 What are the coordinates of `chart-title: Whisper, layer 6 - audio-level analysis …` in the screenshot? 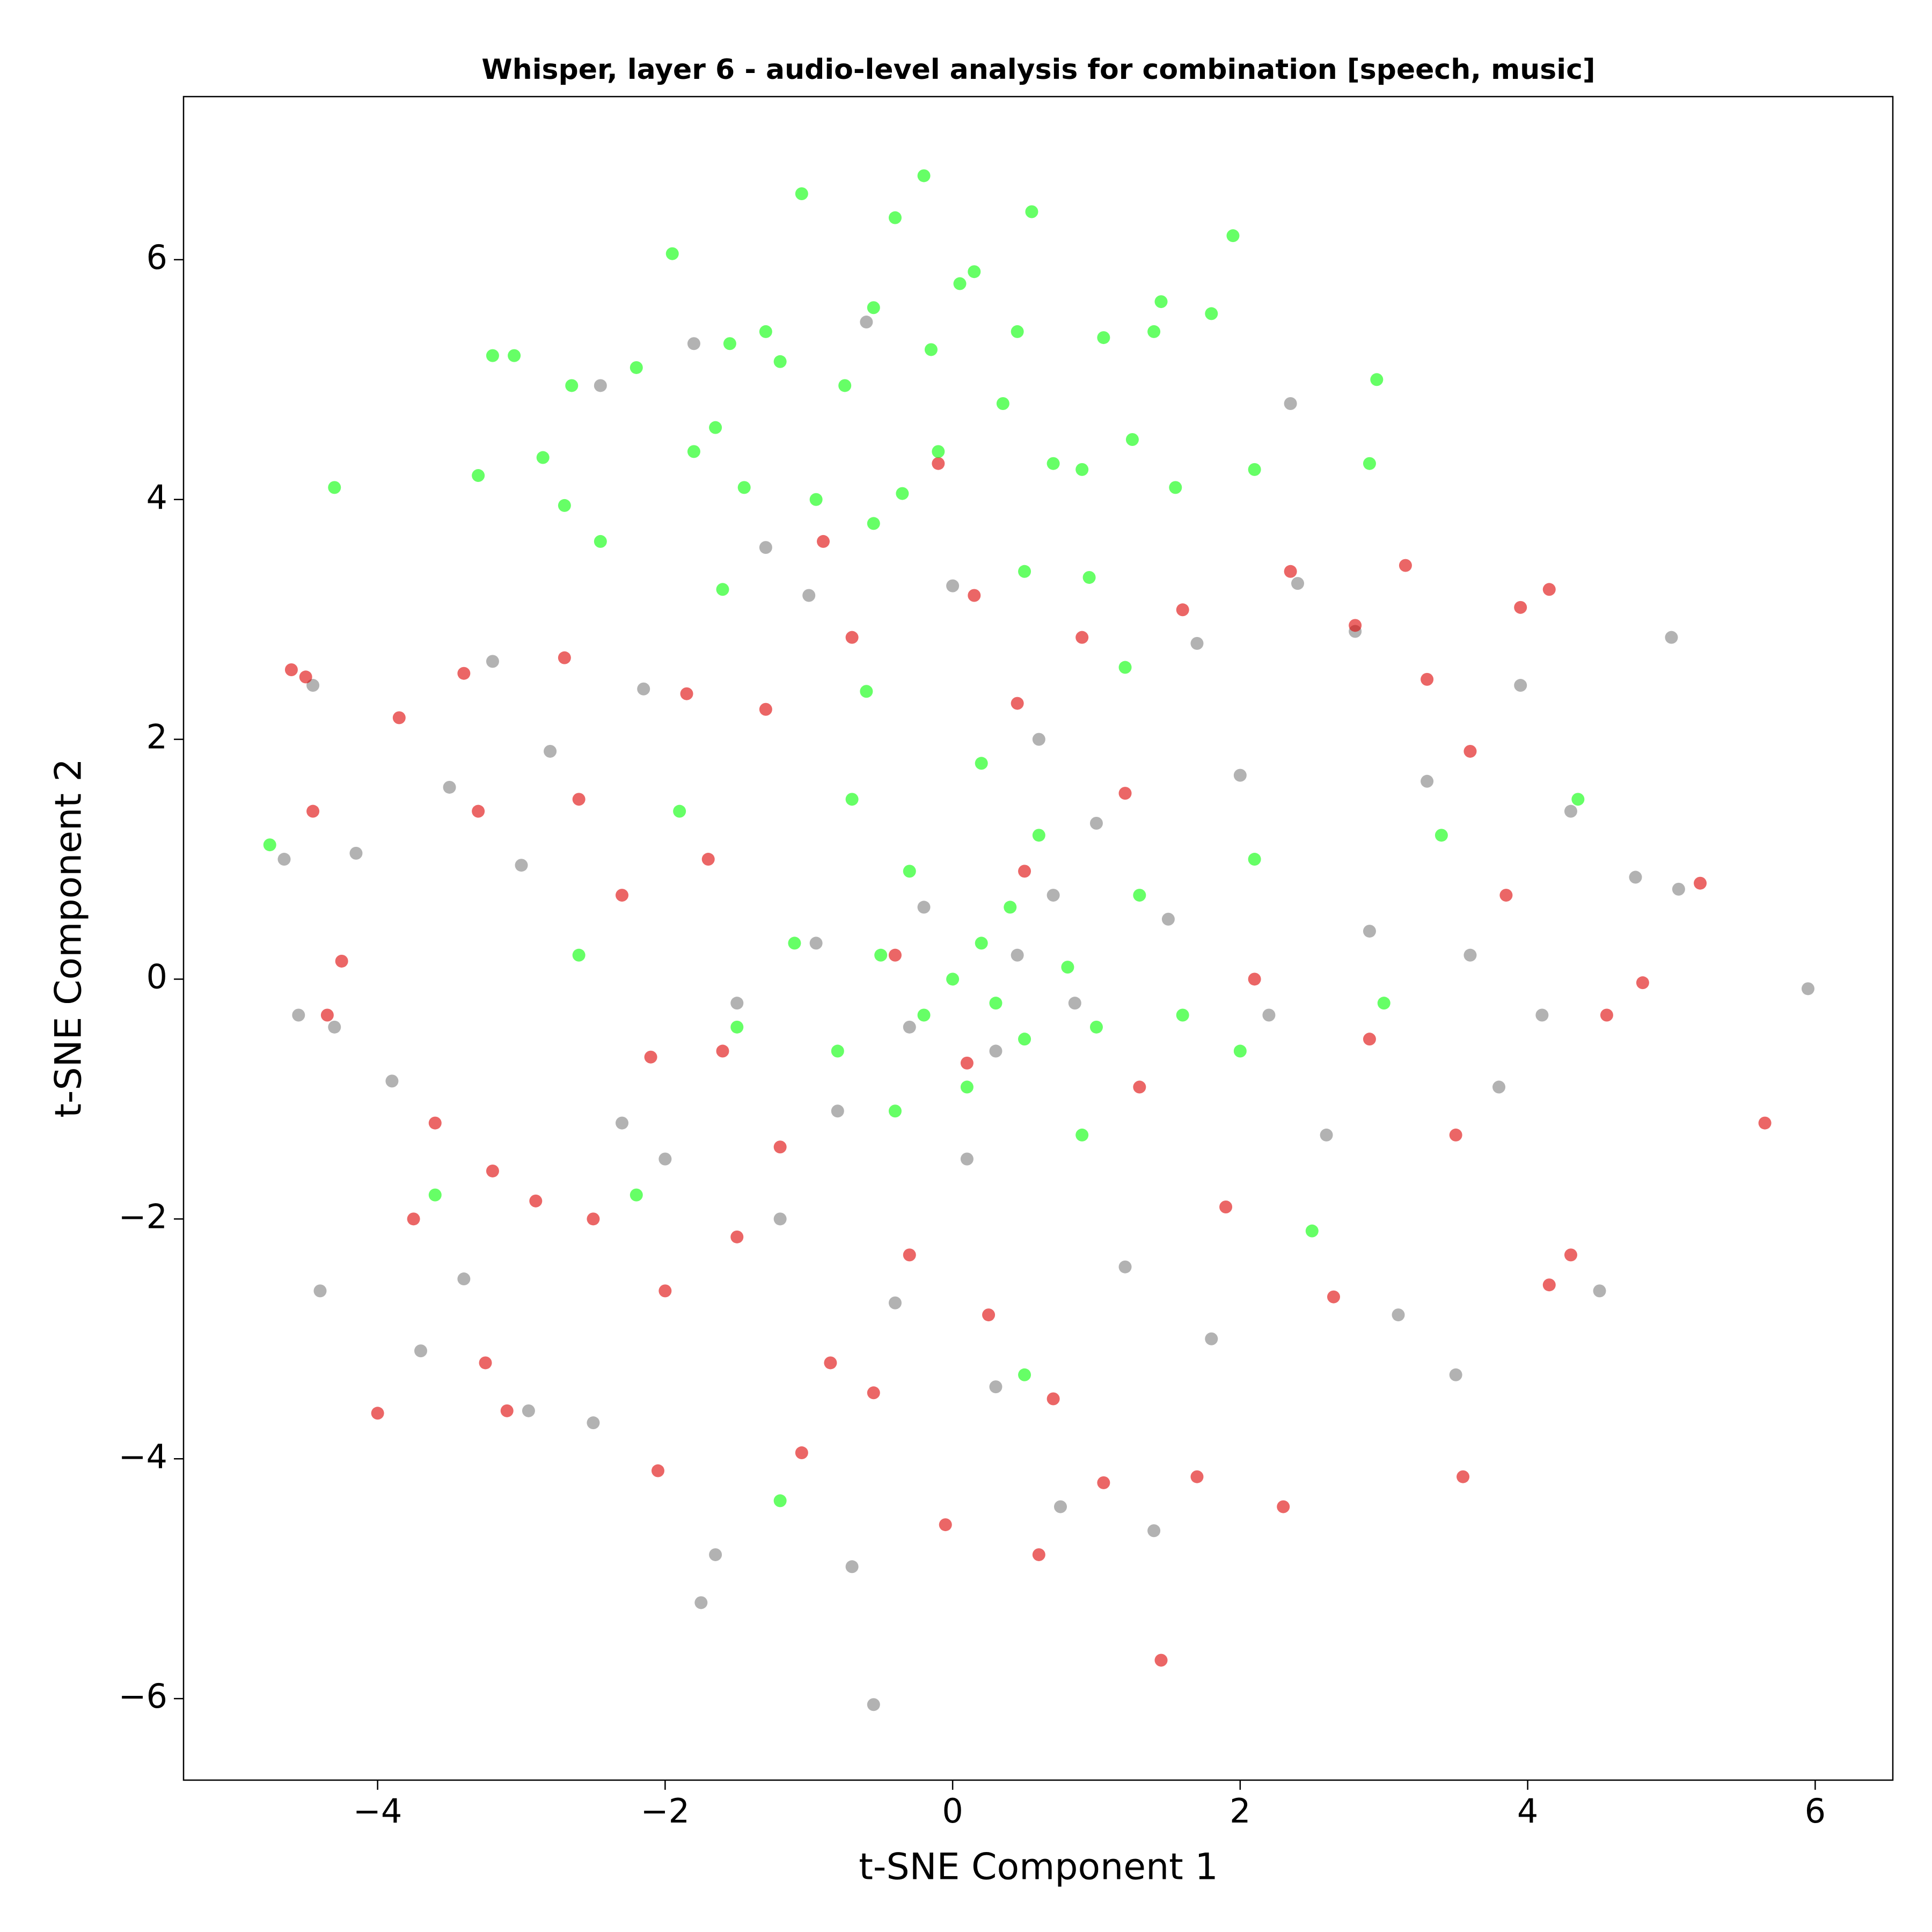 It's located at (1038, 70).